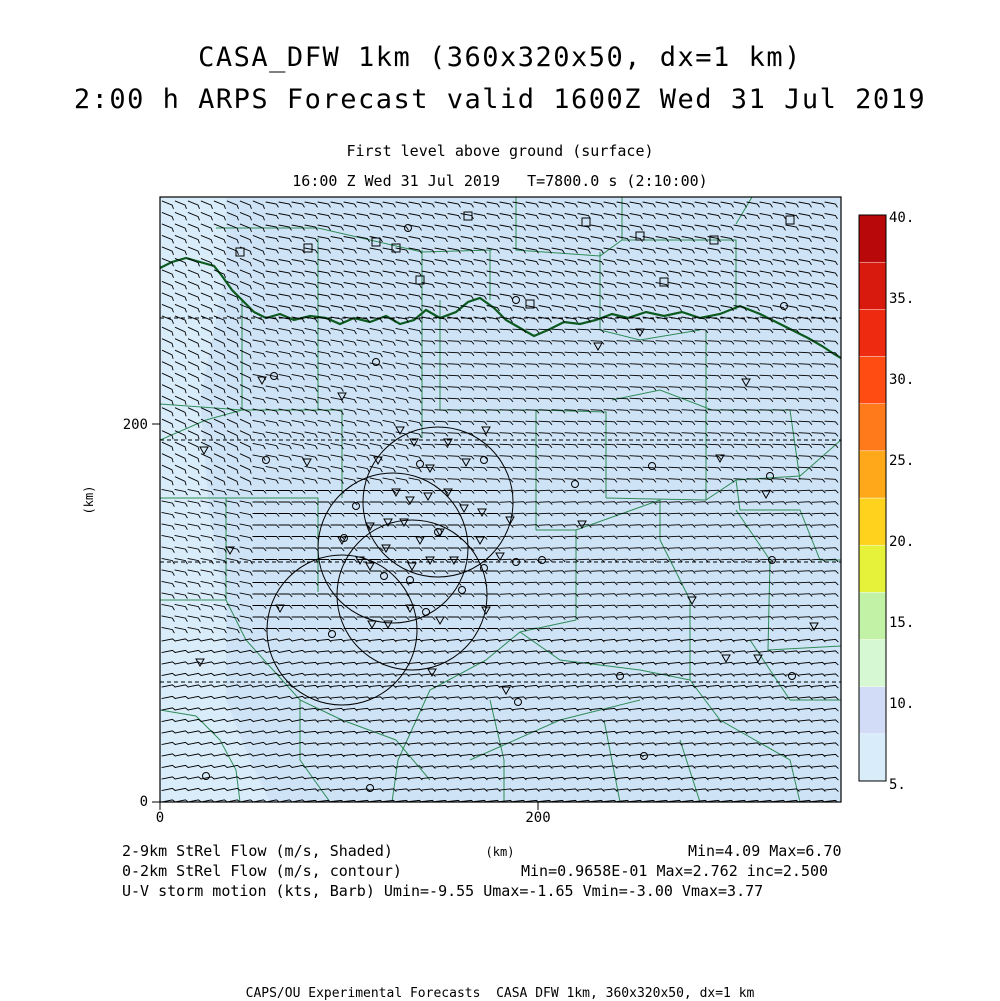  What do you see at coordinates (396, 248) in the screenshot?
I see `station-square` at bounding box center [396, 248].